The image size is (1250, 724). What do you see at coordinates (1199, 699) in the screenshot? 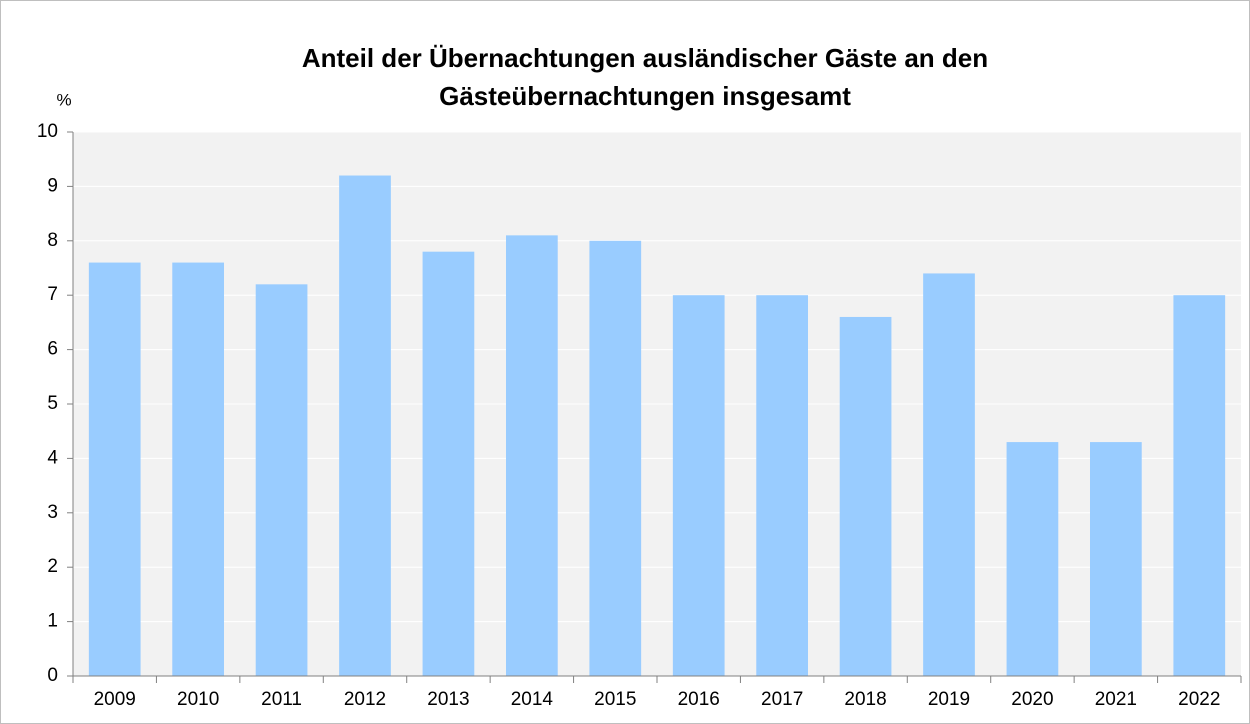
I see `x-tick-label: 2022` at bounding box center [1199, 699].